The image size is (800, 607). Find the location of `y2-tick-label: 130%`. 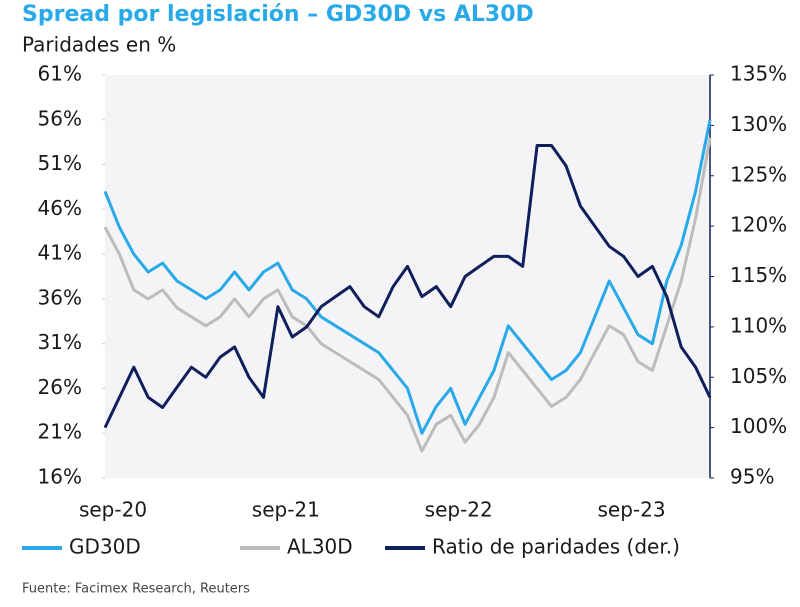

y2-tick-label: 130% is located at coordinates (758, 124).